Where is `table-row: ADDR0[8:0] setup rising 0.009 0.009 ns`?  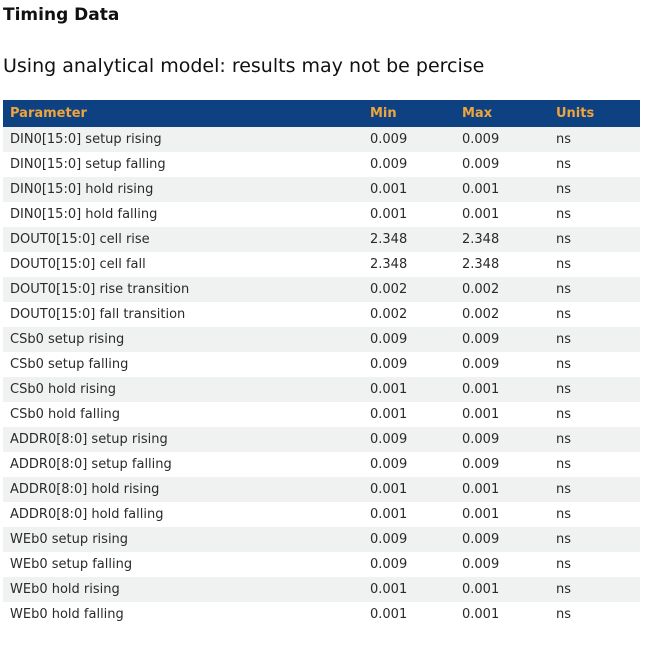
table-row: ADDR0[8:0] setup rising 0.009 0.009 ns is located at coordinates (321, 440).